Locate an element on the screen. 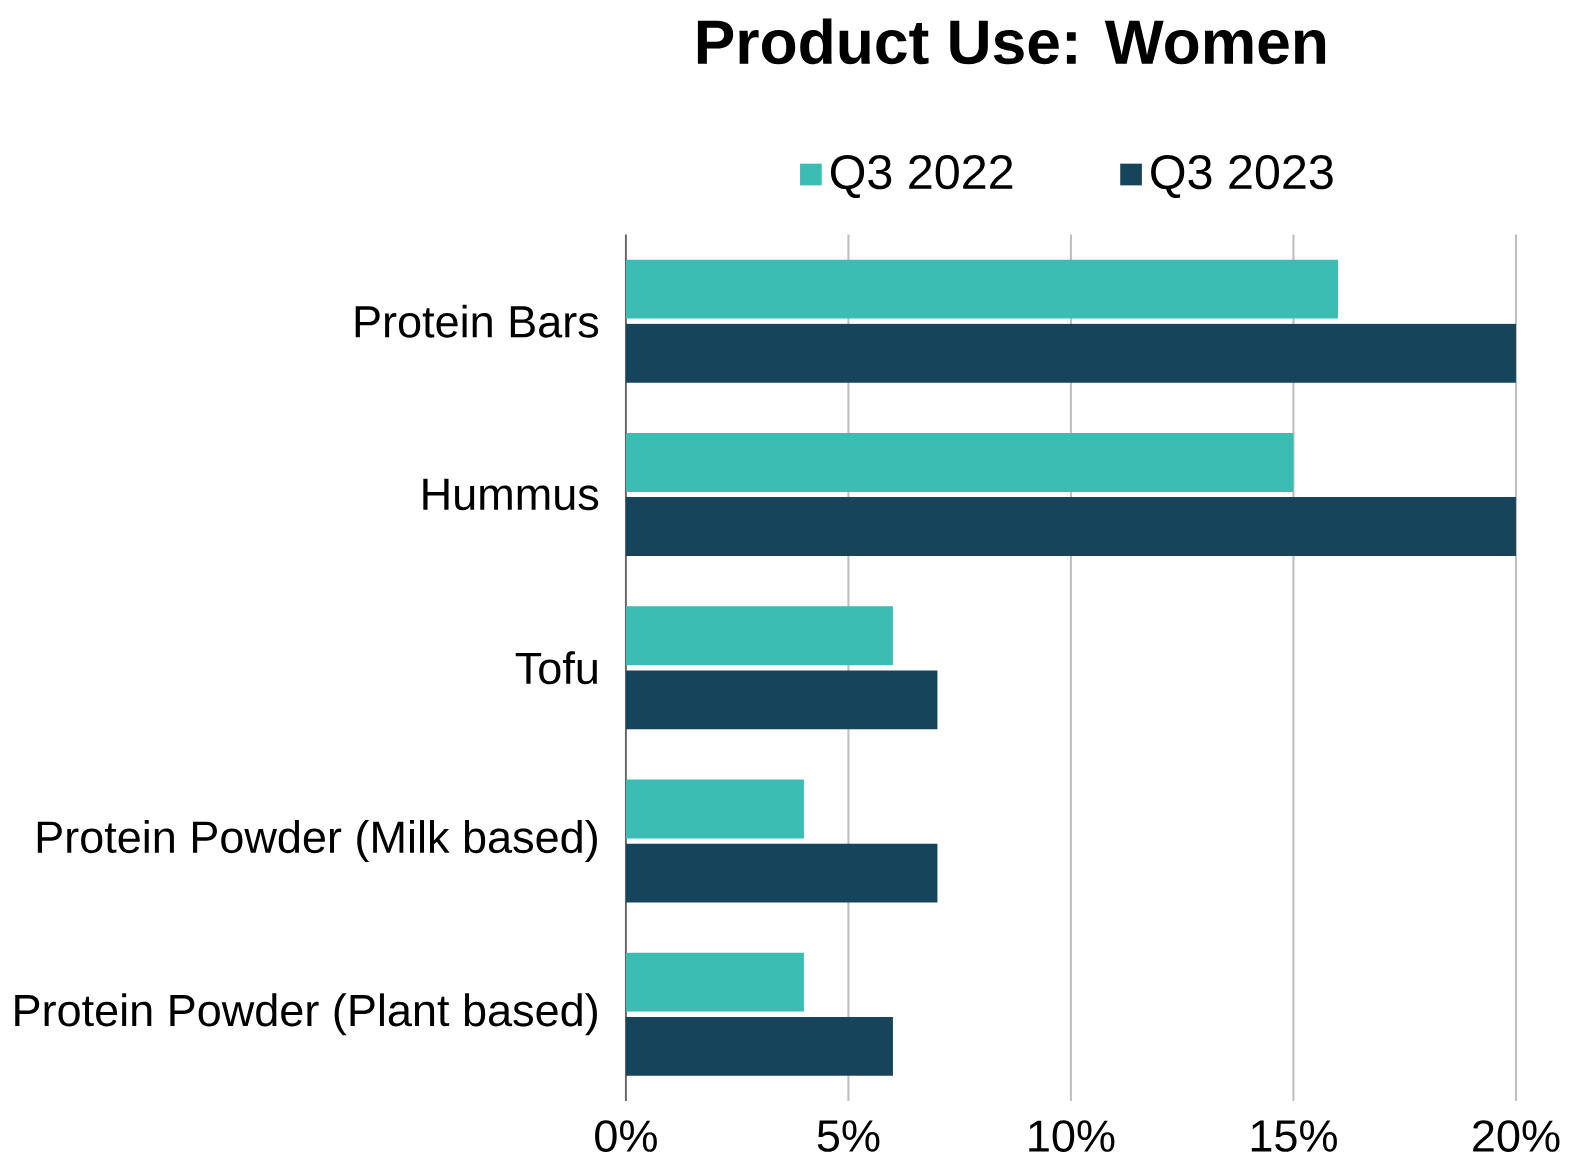  x-tick-label: 20% is located at coordinates (1516, 1136).